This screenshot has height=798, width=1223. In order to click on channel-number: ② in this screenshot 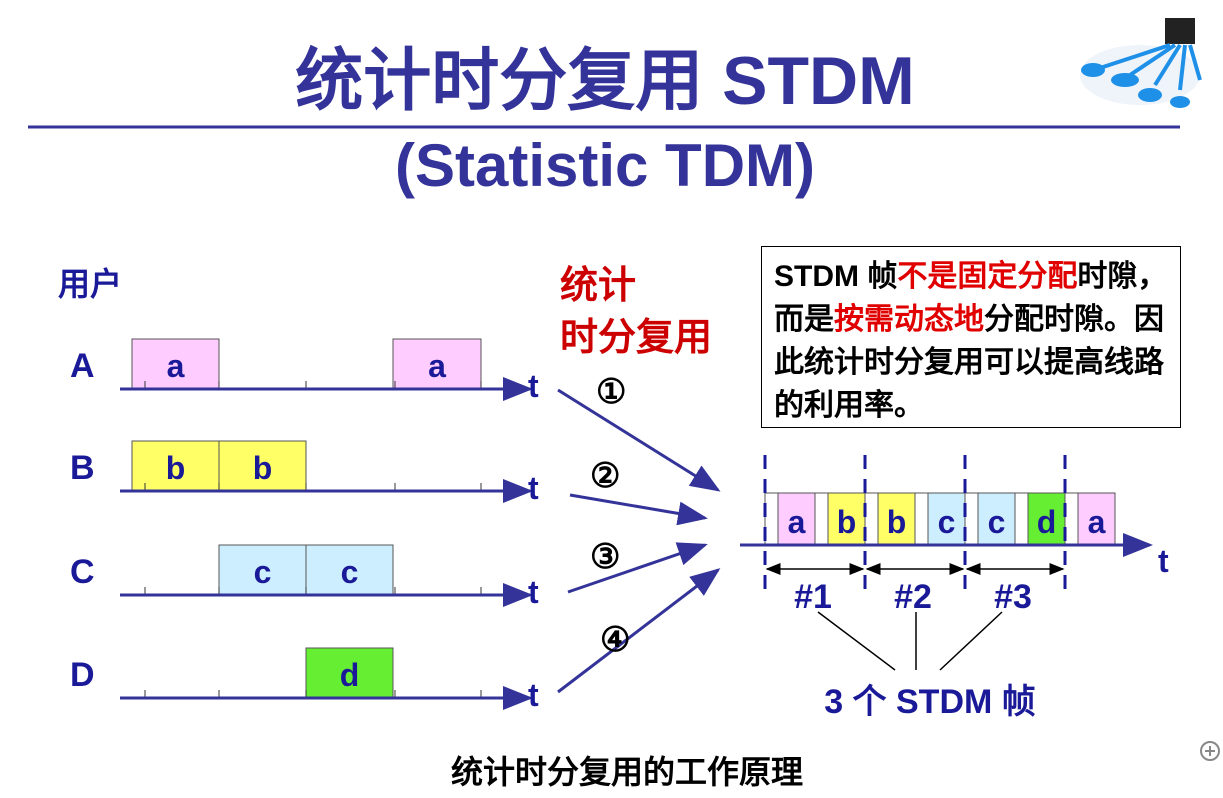, I will do `click(605, 476)`.